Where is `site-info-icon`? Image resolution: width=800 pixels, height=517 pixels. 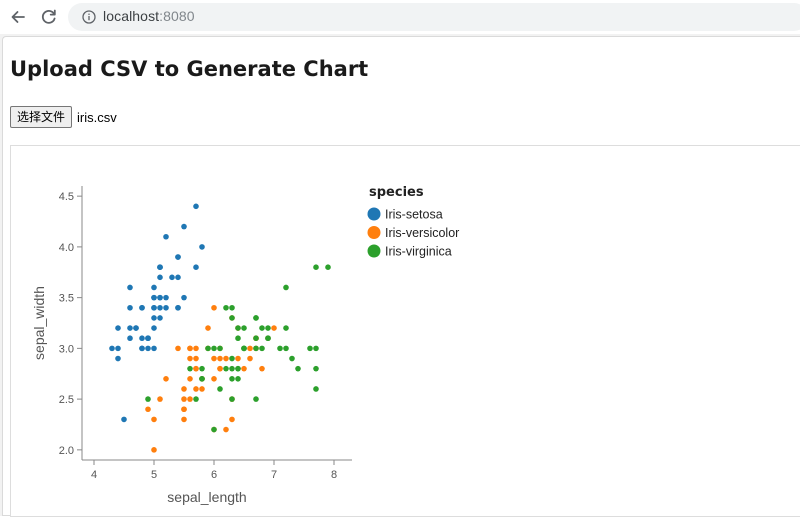
site-info-icon is located at coordinates (89, 17).